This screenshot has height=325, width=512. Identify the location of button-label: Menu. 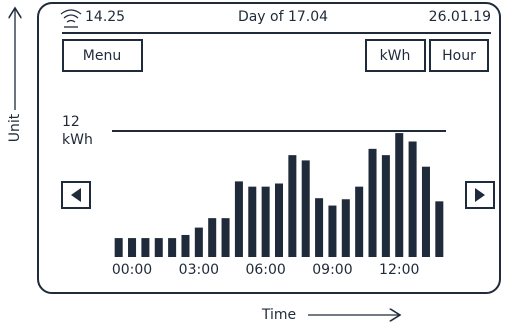
(102, 56).